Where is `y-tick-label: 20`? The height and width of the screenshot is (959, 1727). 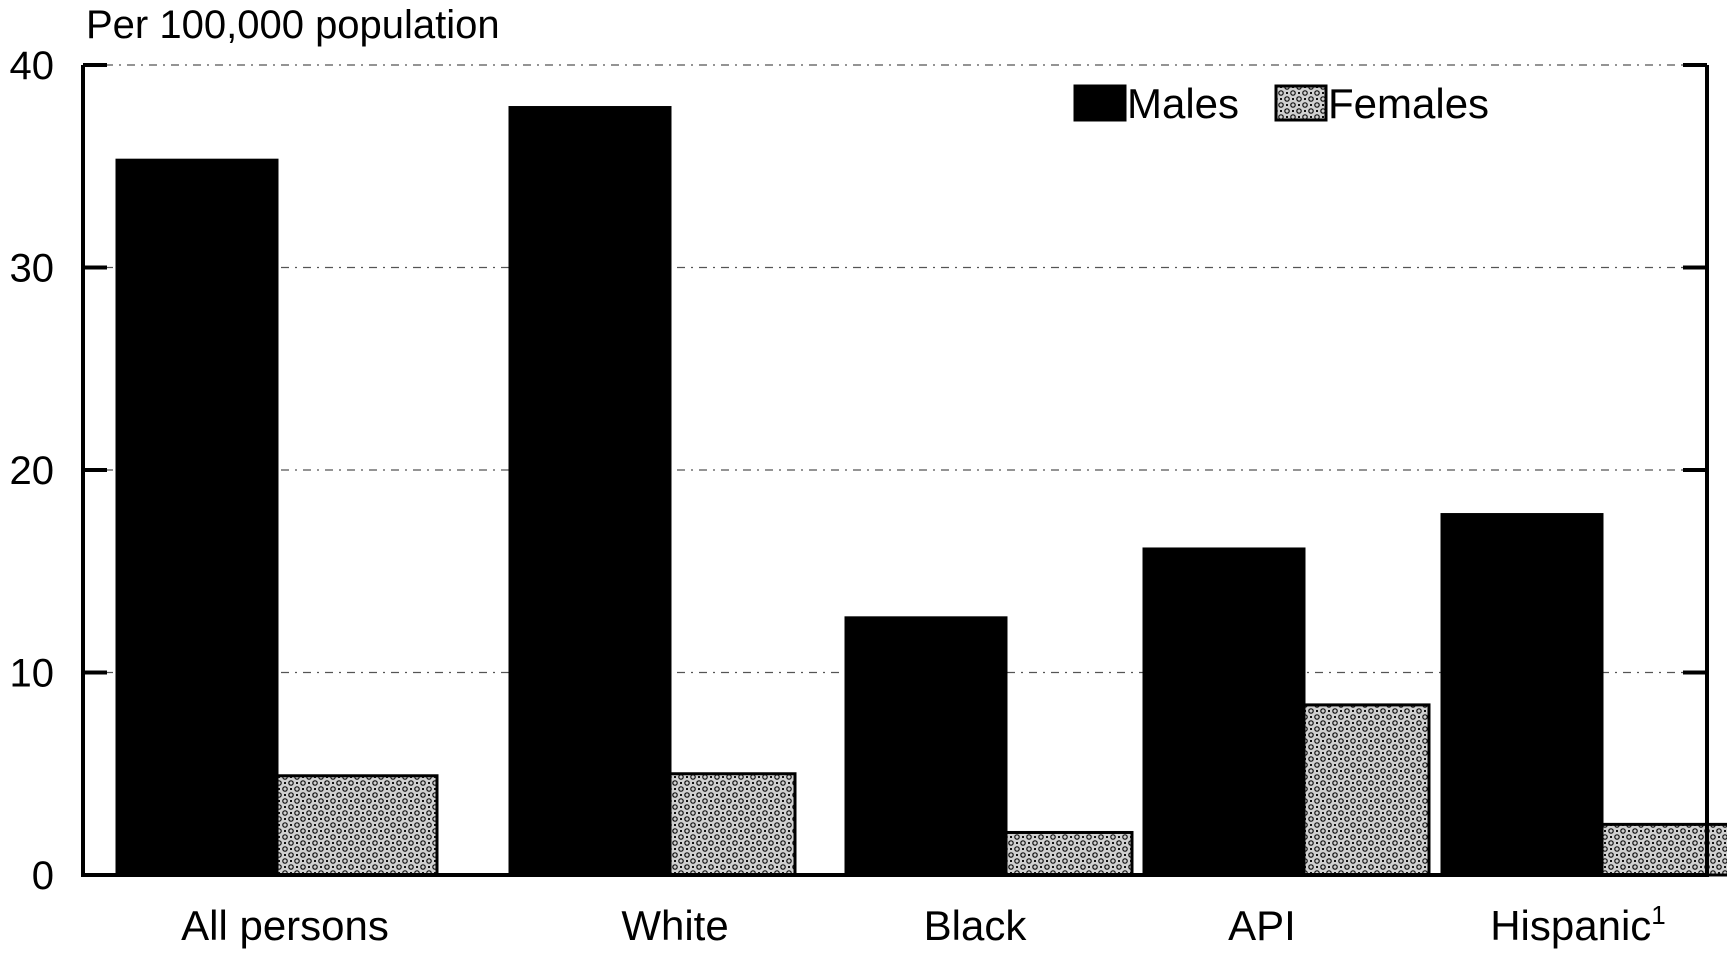 y-tick-label: 20 is located at coordinates (32, 471).